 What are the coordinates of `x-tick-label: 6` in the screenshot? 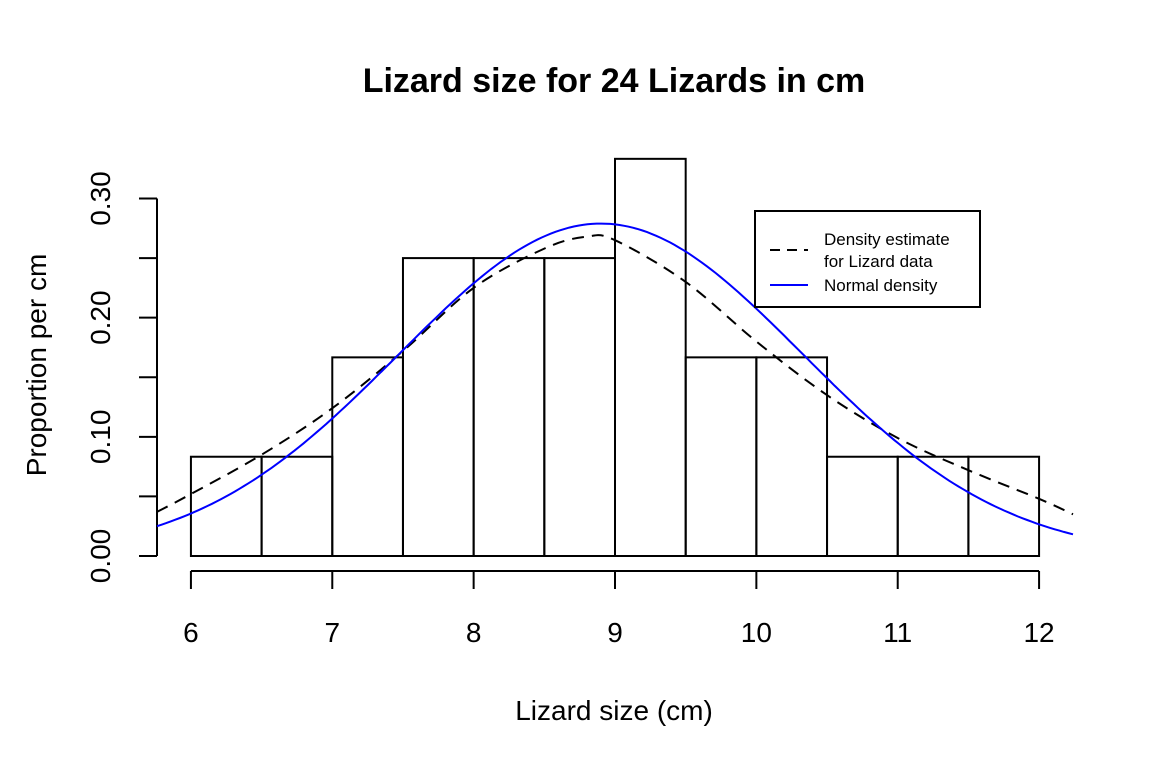 It's located at (191, 632).